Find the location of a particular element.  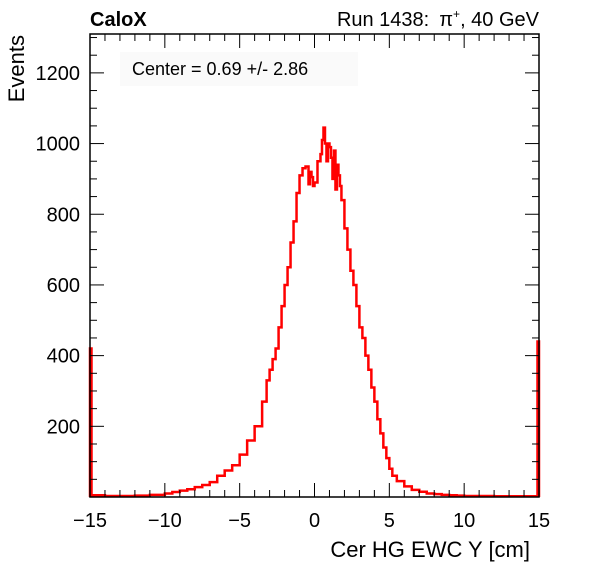

run-info-charge: + is located at coordinates (456, 14).